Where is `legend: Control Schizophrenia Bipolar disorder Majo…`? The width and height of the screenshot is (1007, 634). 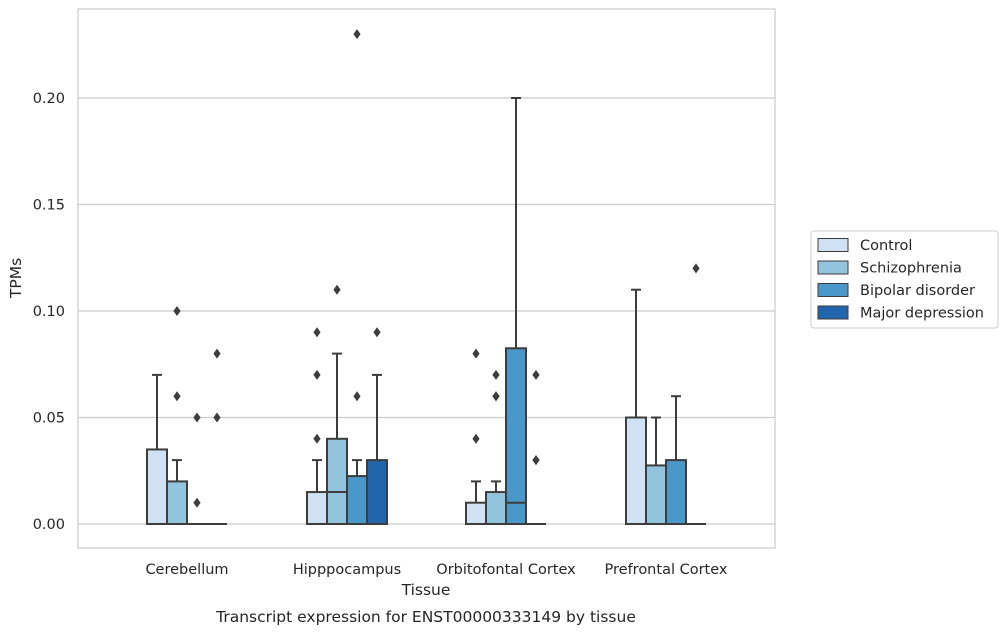 legend: Control Schizophrenia Bipolar disorder Majo… is located at coordinates (904, 279).